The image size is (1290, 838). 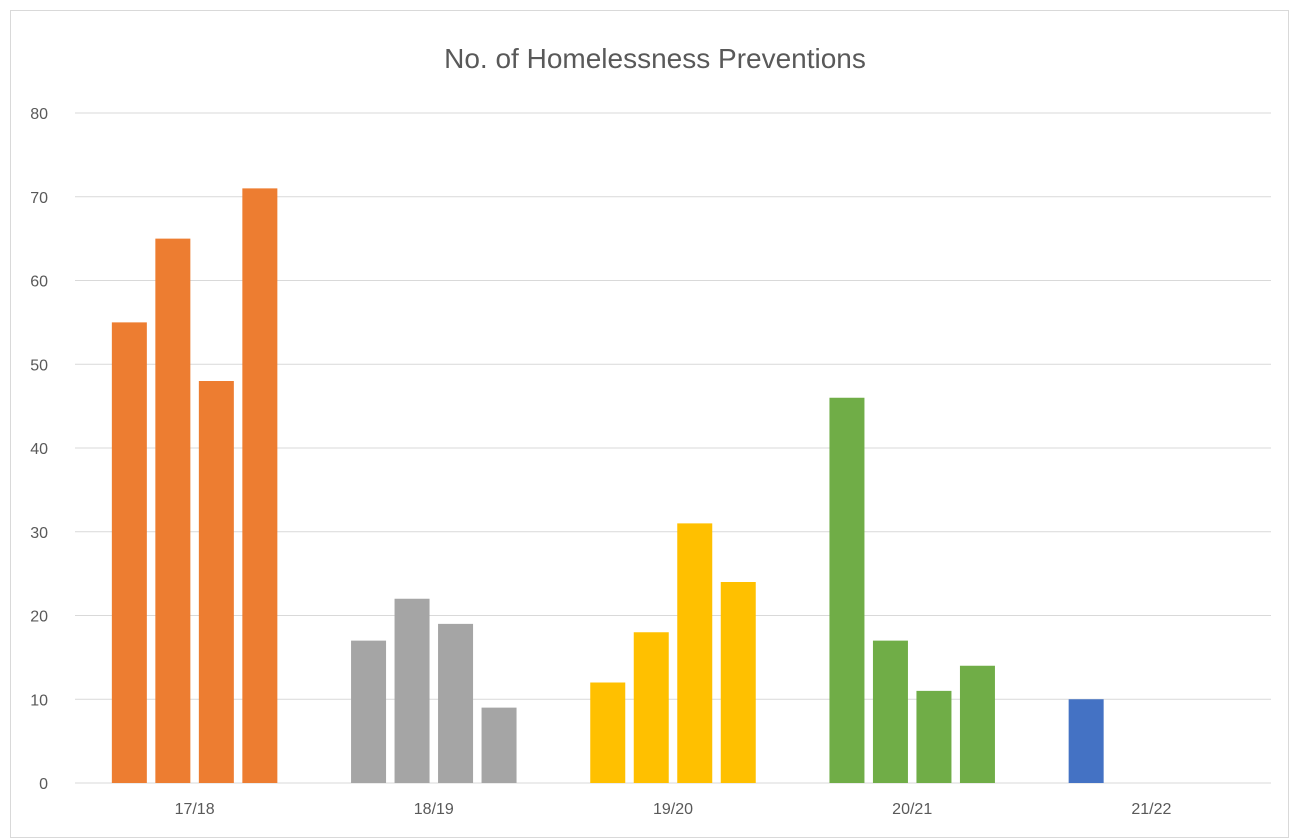 I want to click on y-tick-label: 70, so click(x=39, y=198).